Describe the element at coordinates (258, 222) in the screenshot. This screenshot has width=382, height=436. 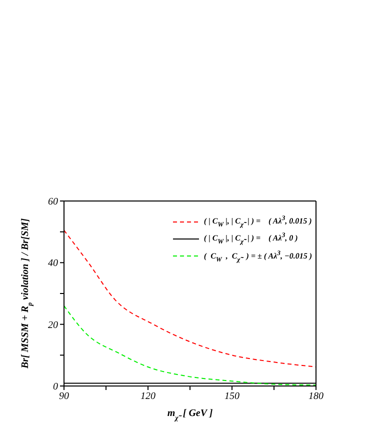
I see `legend-label: ( | C$_{W}$ |, | C$_{χ̃⁻}$ | ) = ( Aλ$^{3}$, 0.015 )` at that location.